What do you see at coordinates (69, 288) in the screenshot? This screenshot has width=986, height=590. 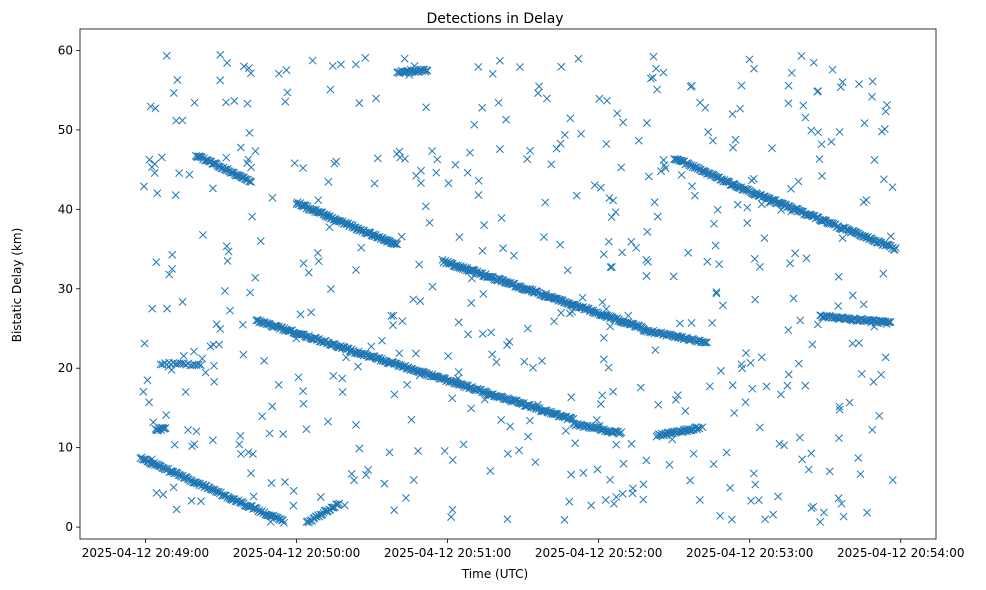 I see `y-axis: 0 10 20 30 40 50 60` at bounding box center [69, 288].